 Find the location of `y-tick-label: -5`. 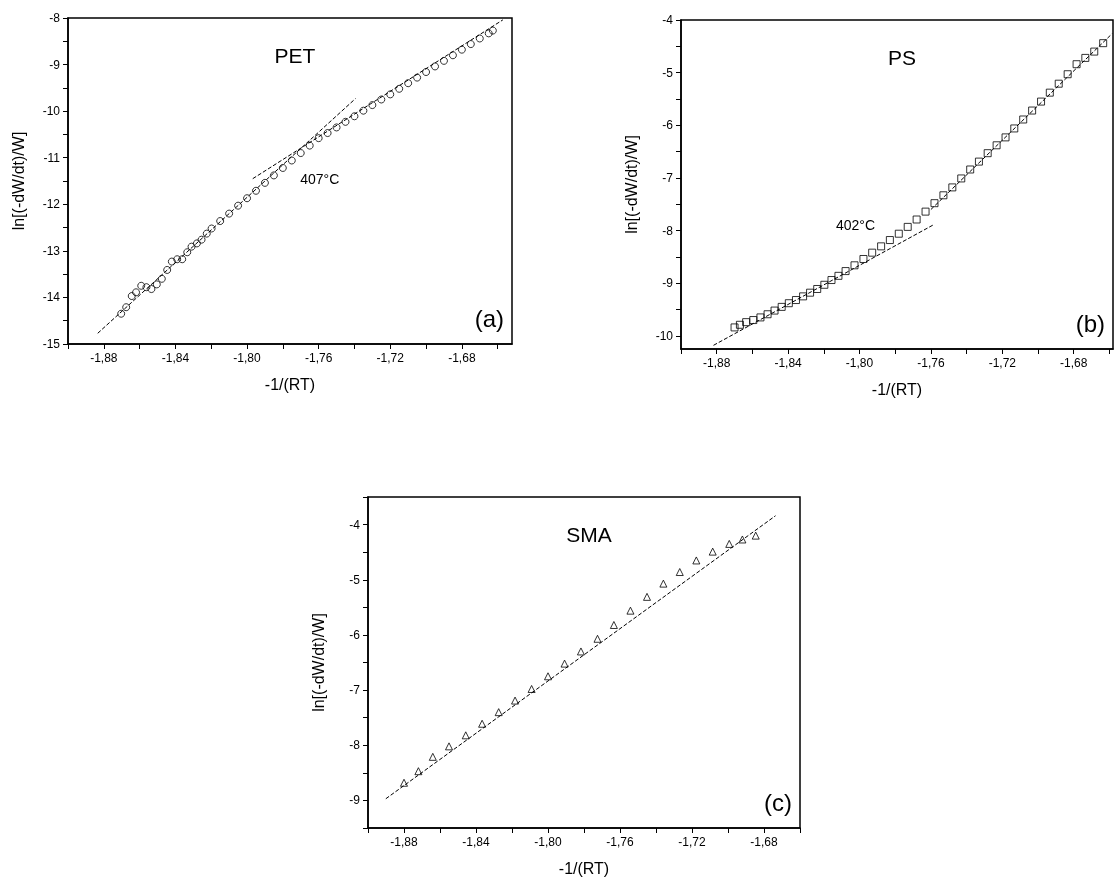

y-tick-label: -5 is located at coordinates (355, 579).